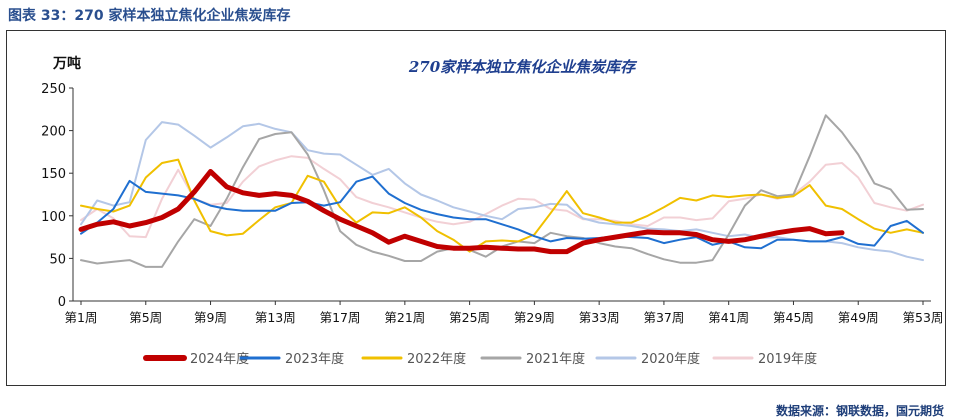  What do you see at coordinates (534, 317) in the screenshot?
I see `x-tick-label: 第29周` at bounding box center [534, 317].